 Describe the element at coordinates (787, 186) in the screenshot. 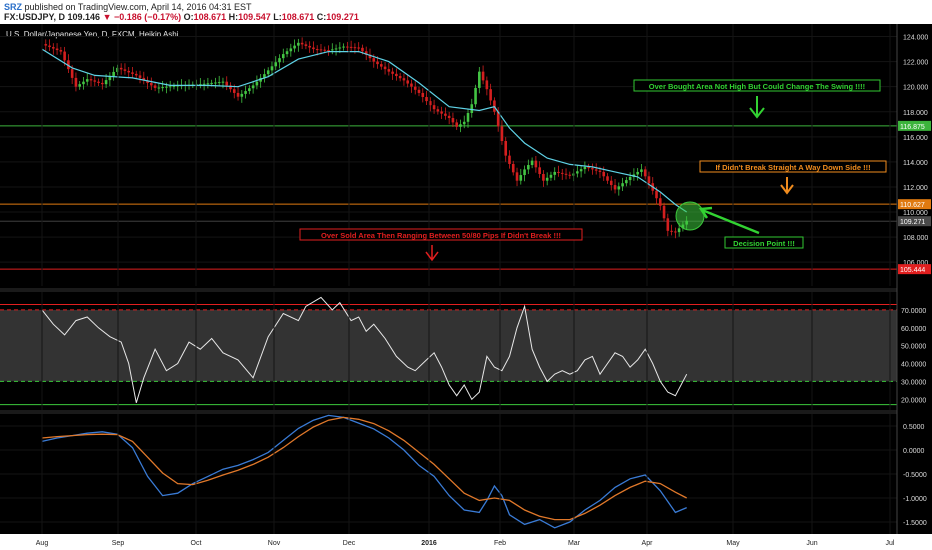

I see `orange-down-arrow` at that location.